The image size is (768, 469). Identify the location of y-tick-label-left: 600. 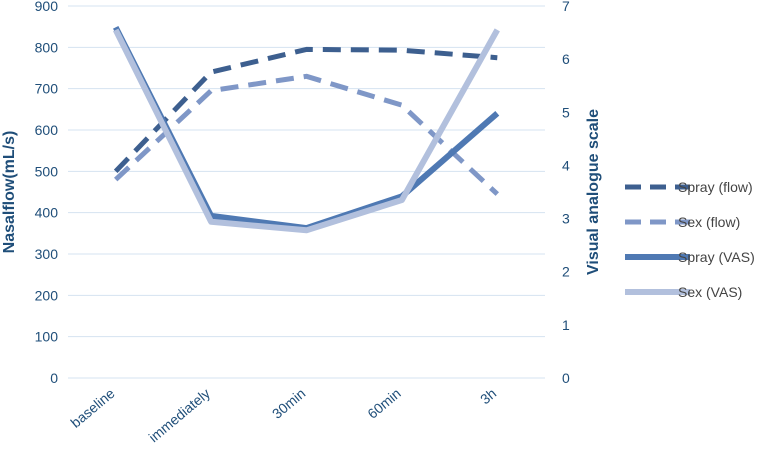
(47, 130).